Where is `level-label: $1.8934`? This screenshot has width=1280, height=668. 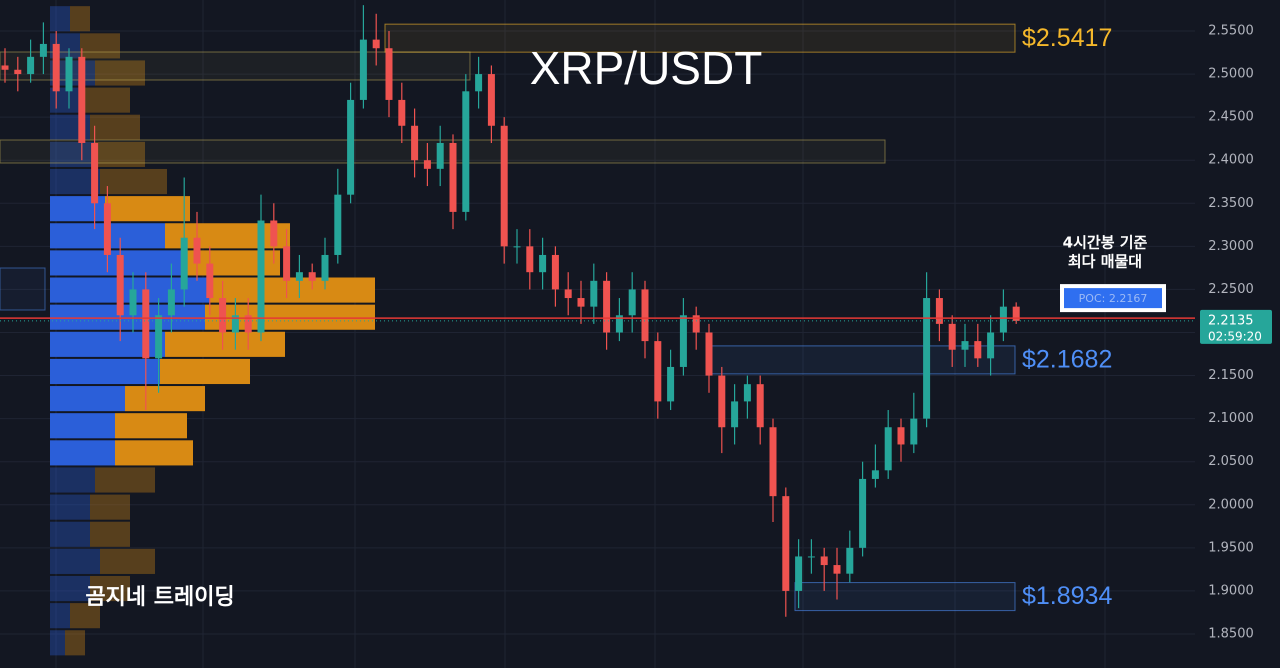 level-label: $1.8934 is located at coordinates (1067, 596).